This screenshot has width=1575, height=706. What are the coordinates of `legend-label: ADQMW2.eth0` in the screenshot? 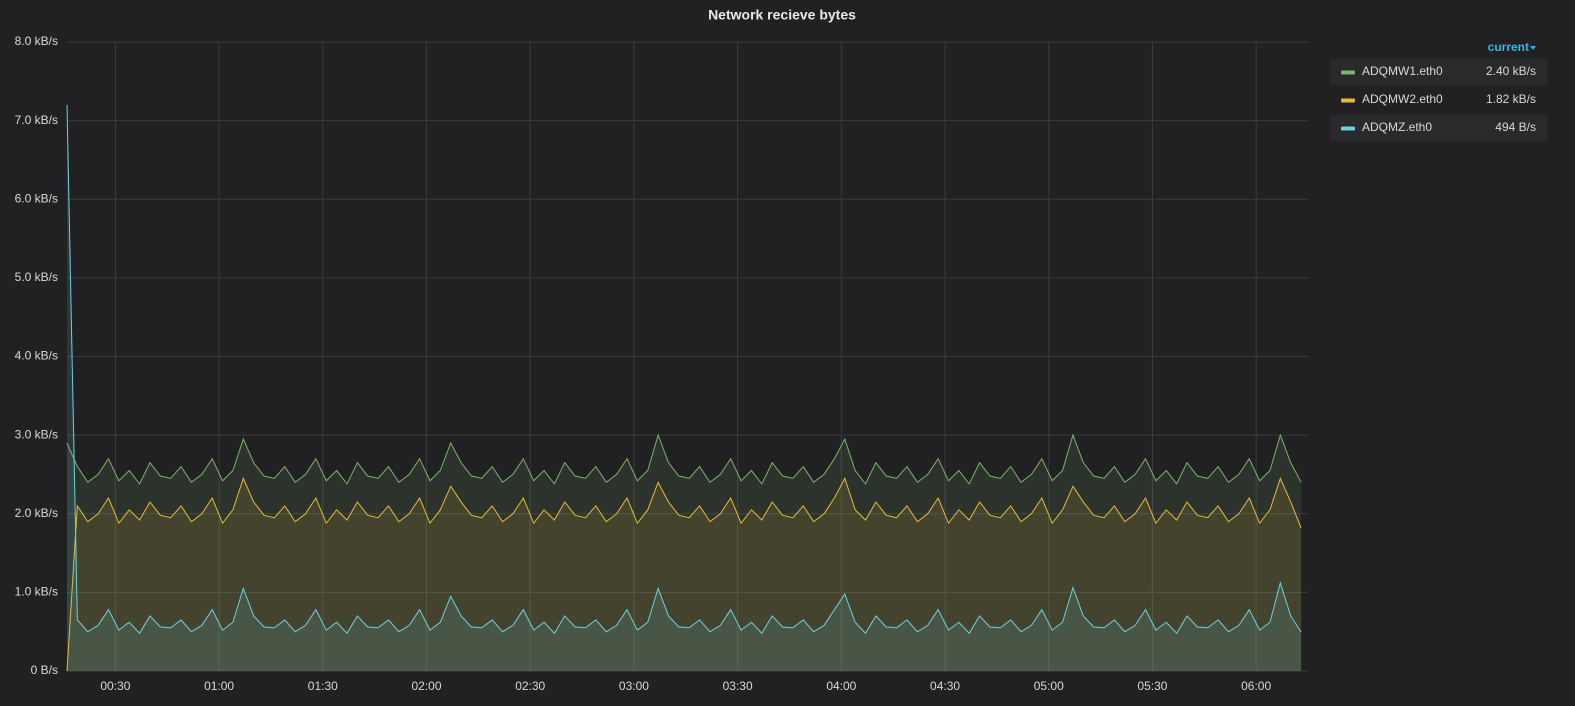 It's located at (1402, 99).